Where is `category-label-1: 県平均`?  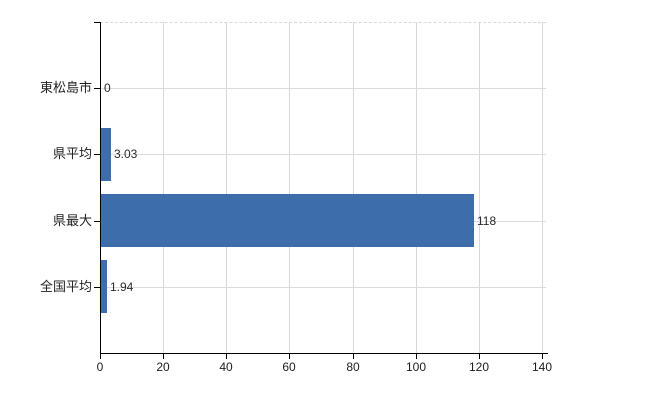
category-label-1: 県平均 is located at coordinates (72, 153).